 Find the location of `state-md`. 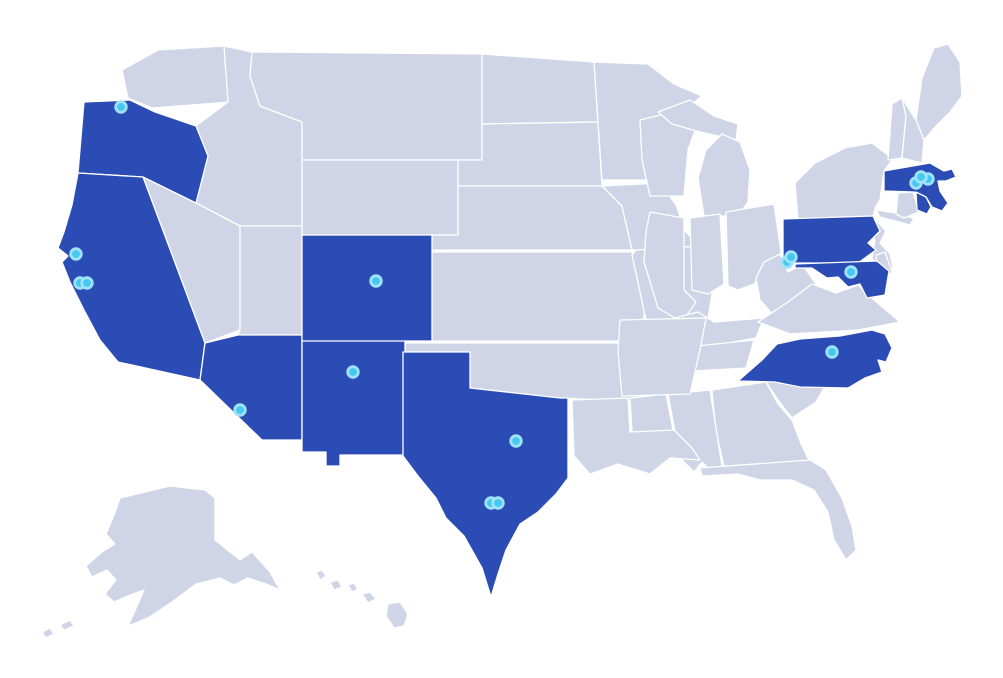

state-md is located at coordinates (842, 279).